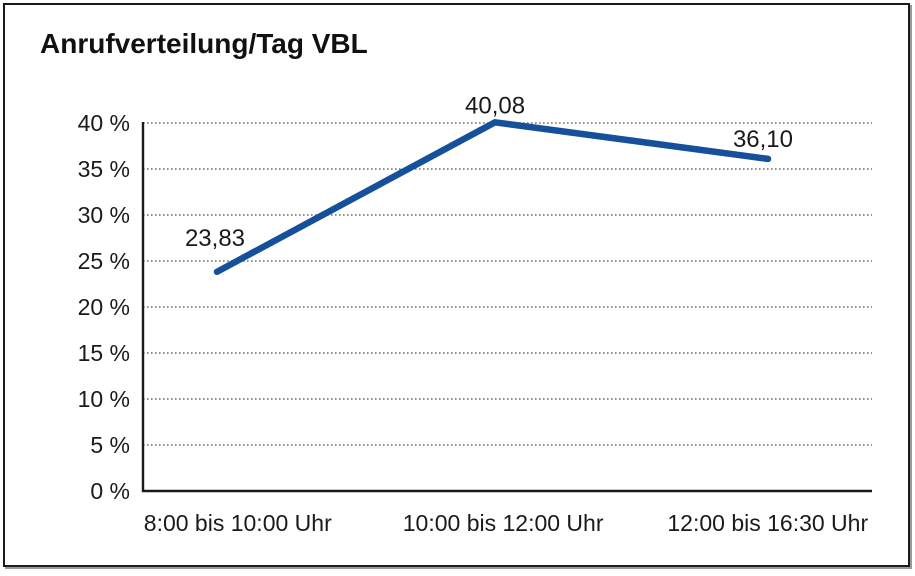 The image size is (915, 576). What do you see at coordinates (104, 353) in the screenshot?
I see `y-tick-label: 15 %` at bounding box center [104, 353].